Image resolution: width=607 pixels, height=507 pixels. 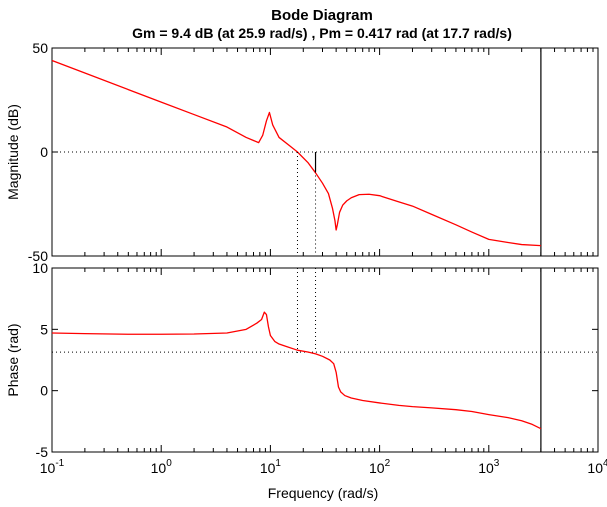 What do you see at coordinates (52, 467) in the screenshot?
I see `x-tick-label: 10⁻¹` at bounding box center [52, 467].